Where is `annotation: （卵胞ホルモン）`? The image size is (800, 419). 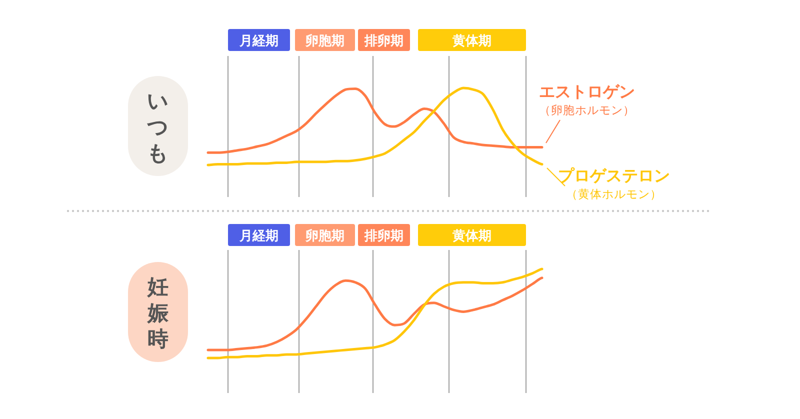
annotation: （卵胞ホルモン） is located at coordinates (587, 110).